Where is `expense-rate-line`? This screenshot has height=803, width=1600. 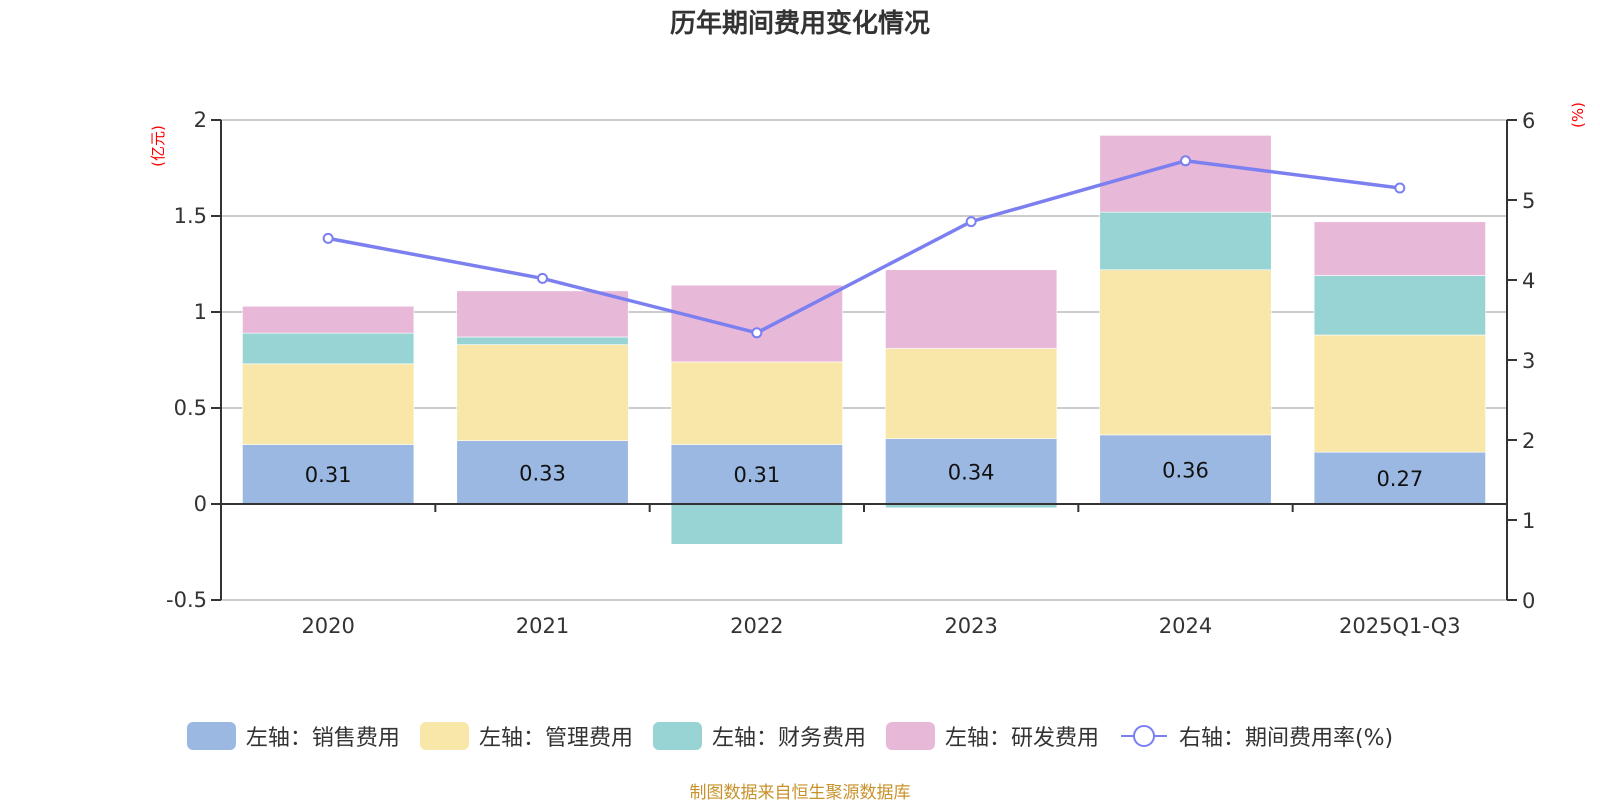
expense-rate-line is located at coordinates (864, 247).